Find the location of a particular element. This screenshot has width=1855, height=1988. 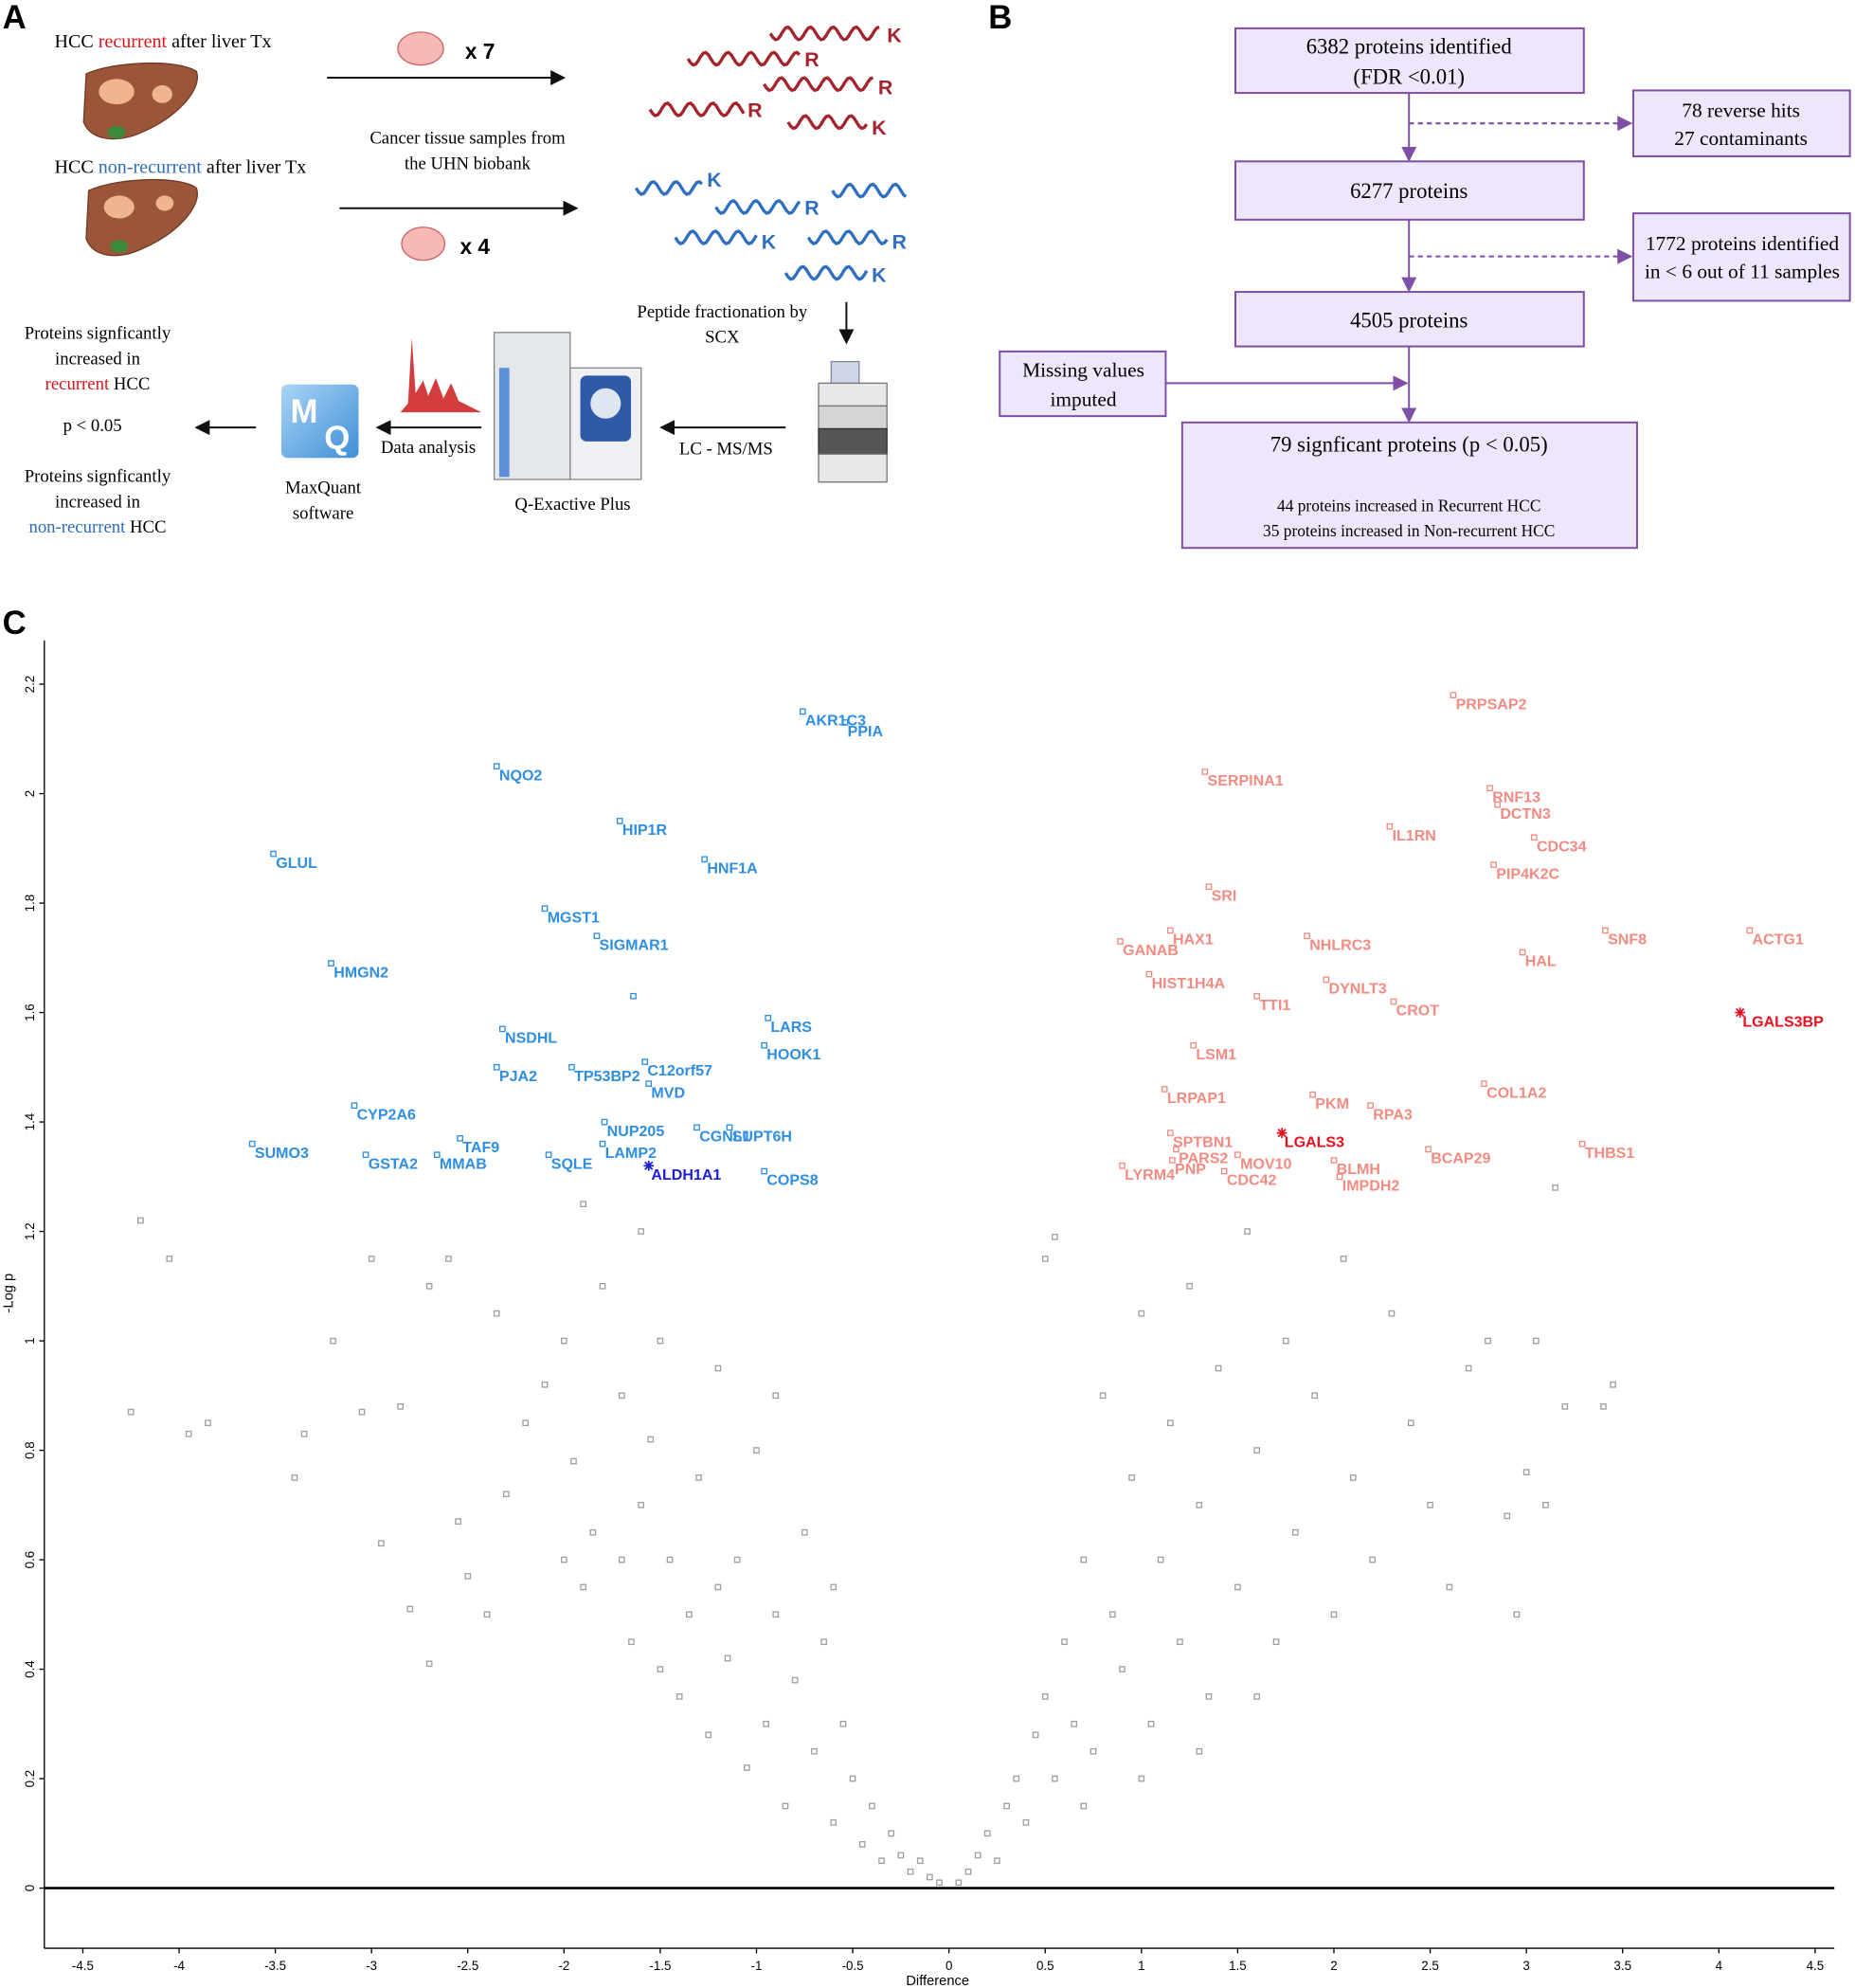

point-label: COL1A2 is located at coordinates (1516, 1092).